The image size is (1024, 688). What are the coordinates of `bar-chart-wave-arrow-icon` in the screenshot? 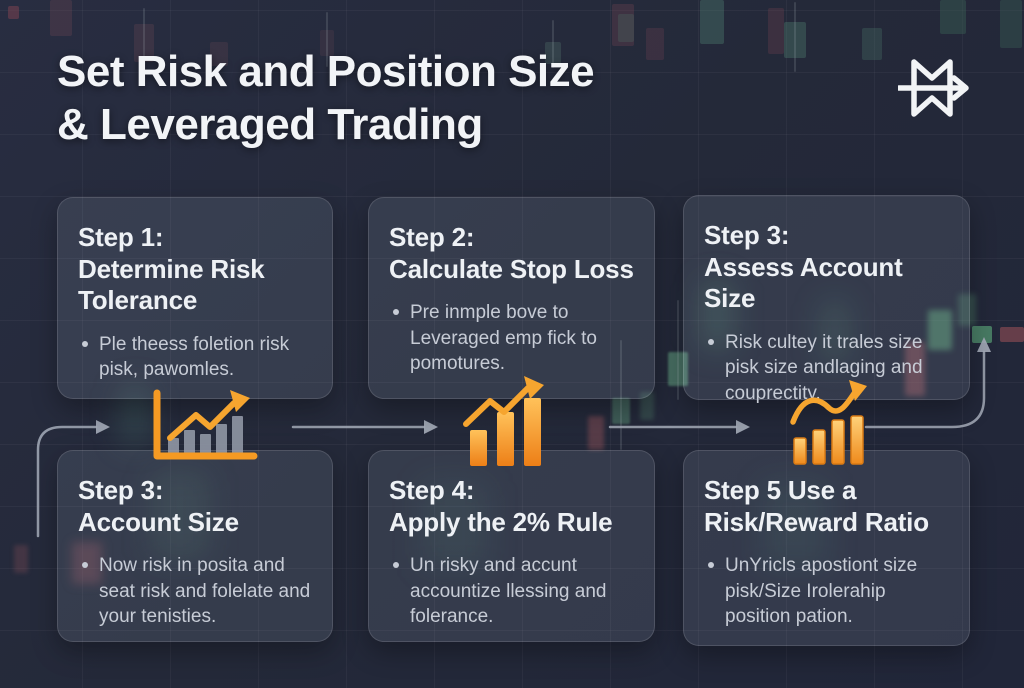 It's located at (828, 422).